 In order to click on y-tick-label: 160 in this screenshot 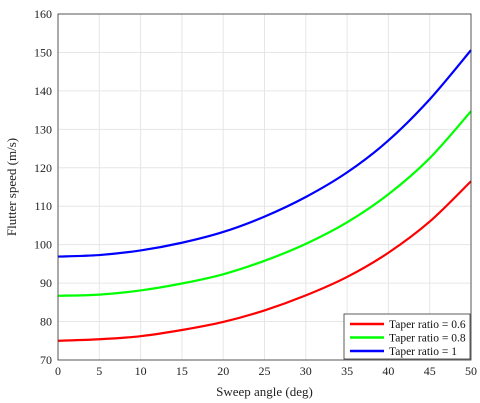, I will do `click(43, 14)`.